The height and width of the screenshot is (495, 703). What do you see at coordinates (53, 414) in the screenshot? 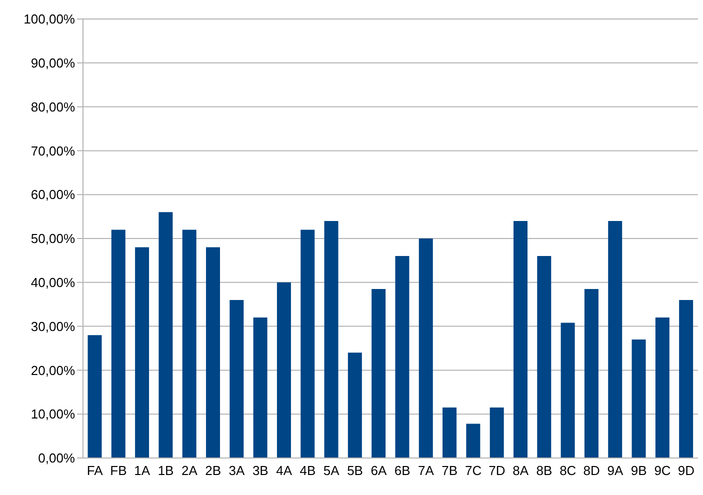
I see `y-tick-label: 10,00%` at bounding box center [53, 414].